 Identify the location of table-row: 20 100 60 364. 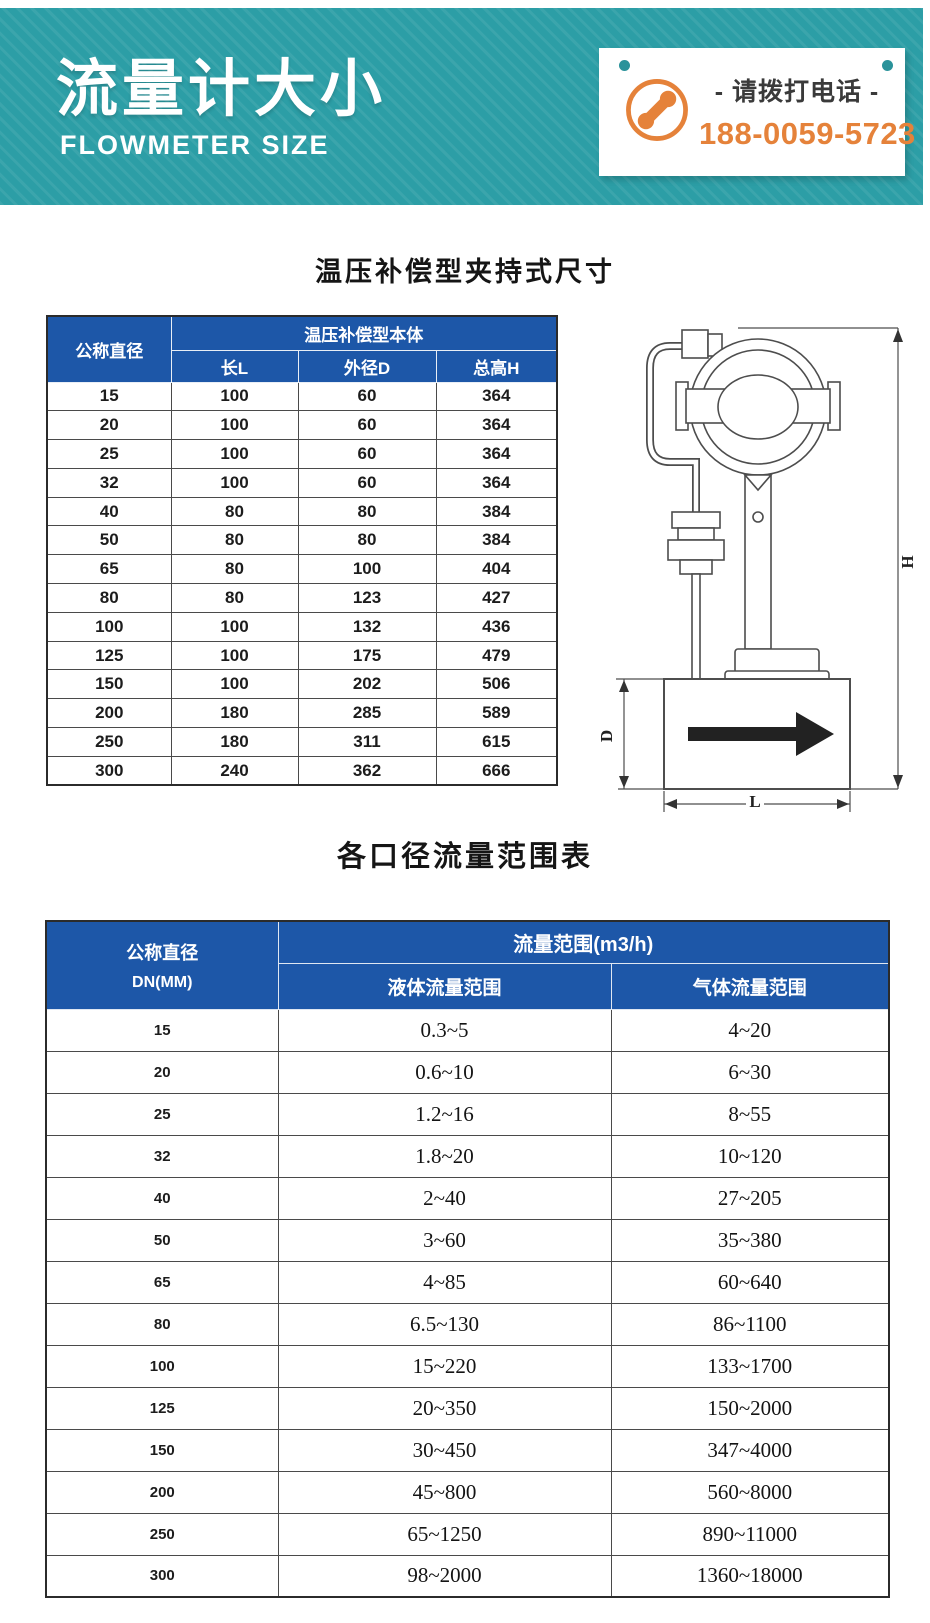
(302, 425).